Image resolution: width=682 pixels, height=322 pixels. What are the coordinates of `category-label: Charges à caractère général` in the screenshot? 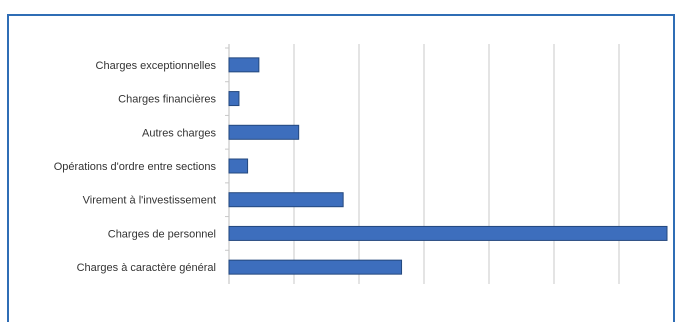 It's located at (146, 268).